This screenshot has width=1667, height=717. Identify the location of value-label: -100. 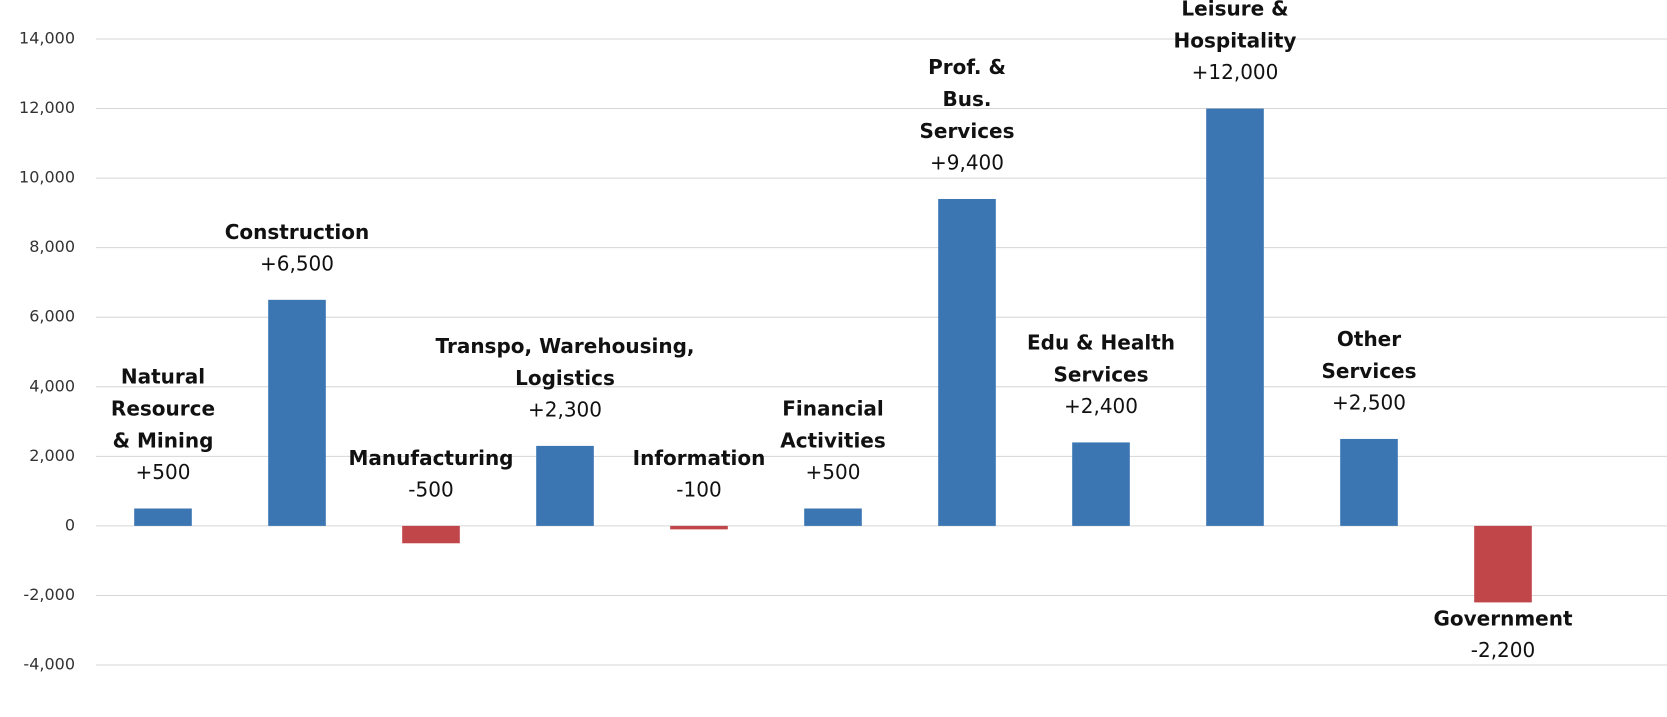
(698, 489).